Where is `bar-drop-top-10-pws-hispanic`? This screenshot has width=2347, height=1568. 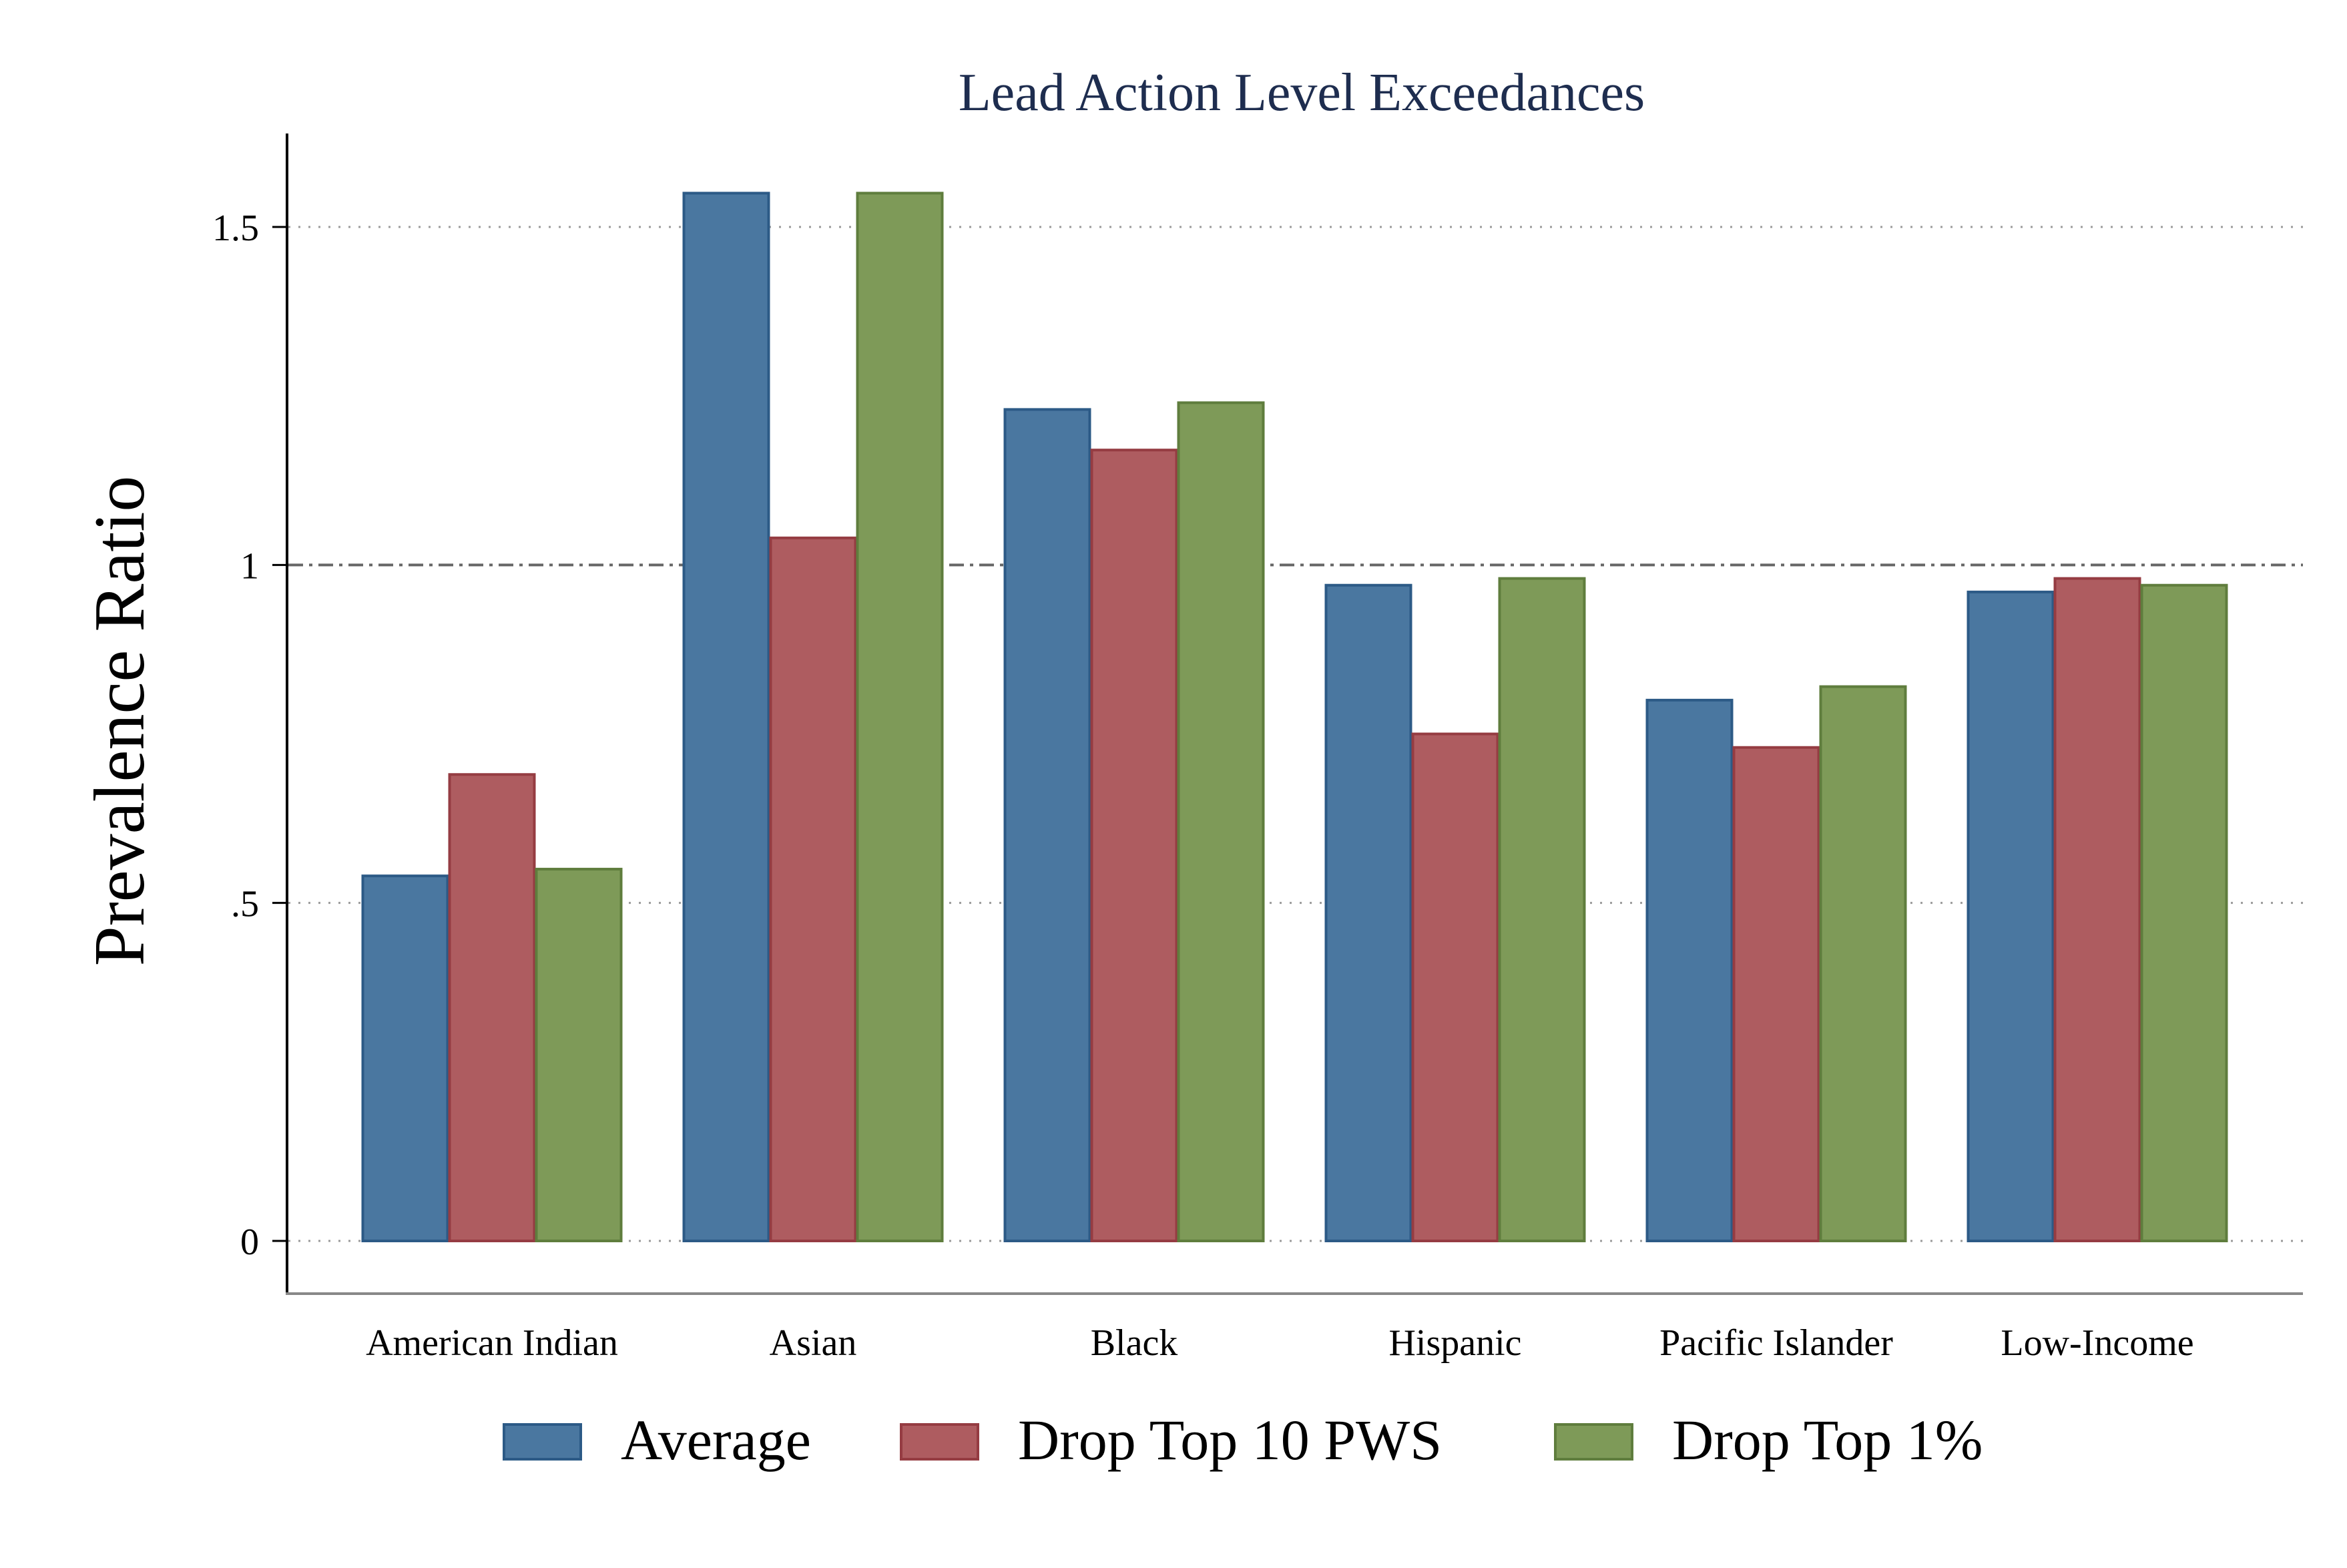 bar-drop-top-10-pws-hispanic is located at coordinates (1455, 987).